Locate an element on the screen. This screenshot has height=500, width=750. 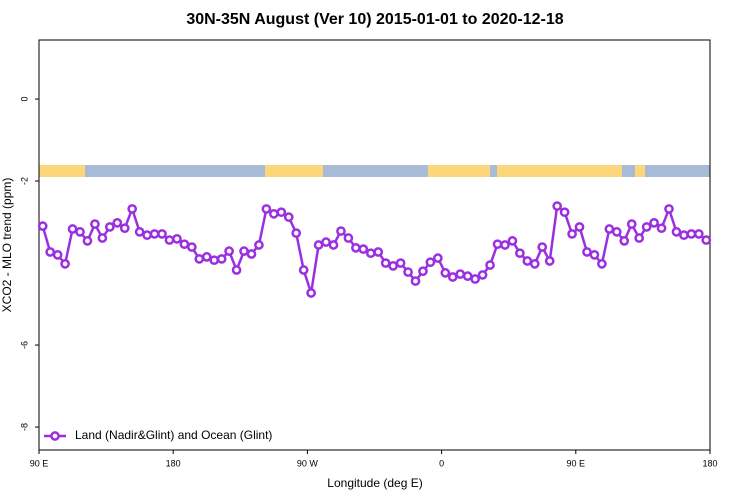
y-tick-label: 0 is located at coordinates (24, 99).